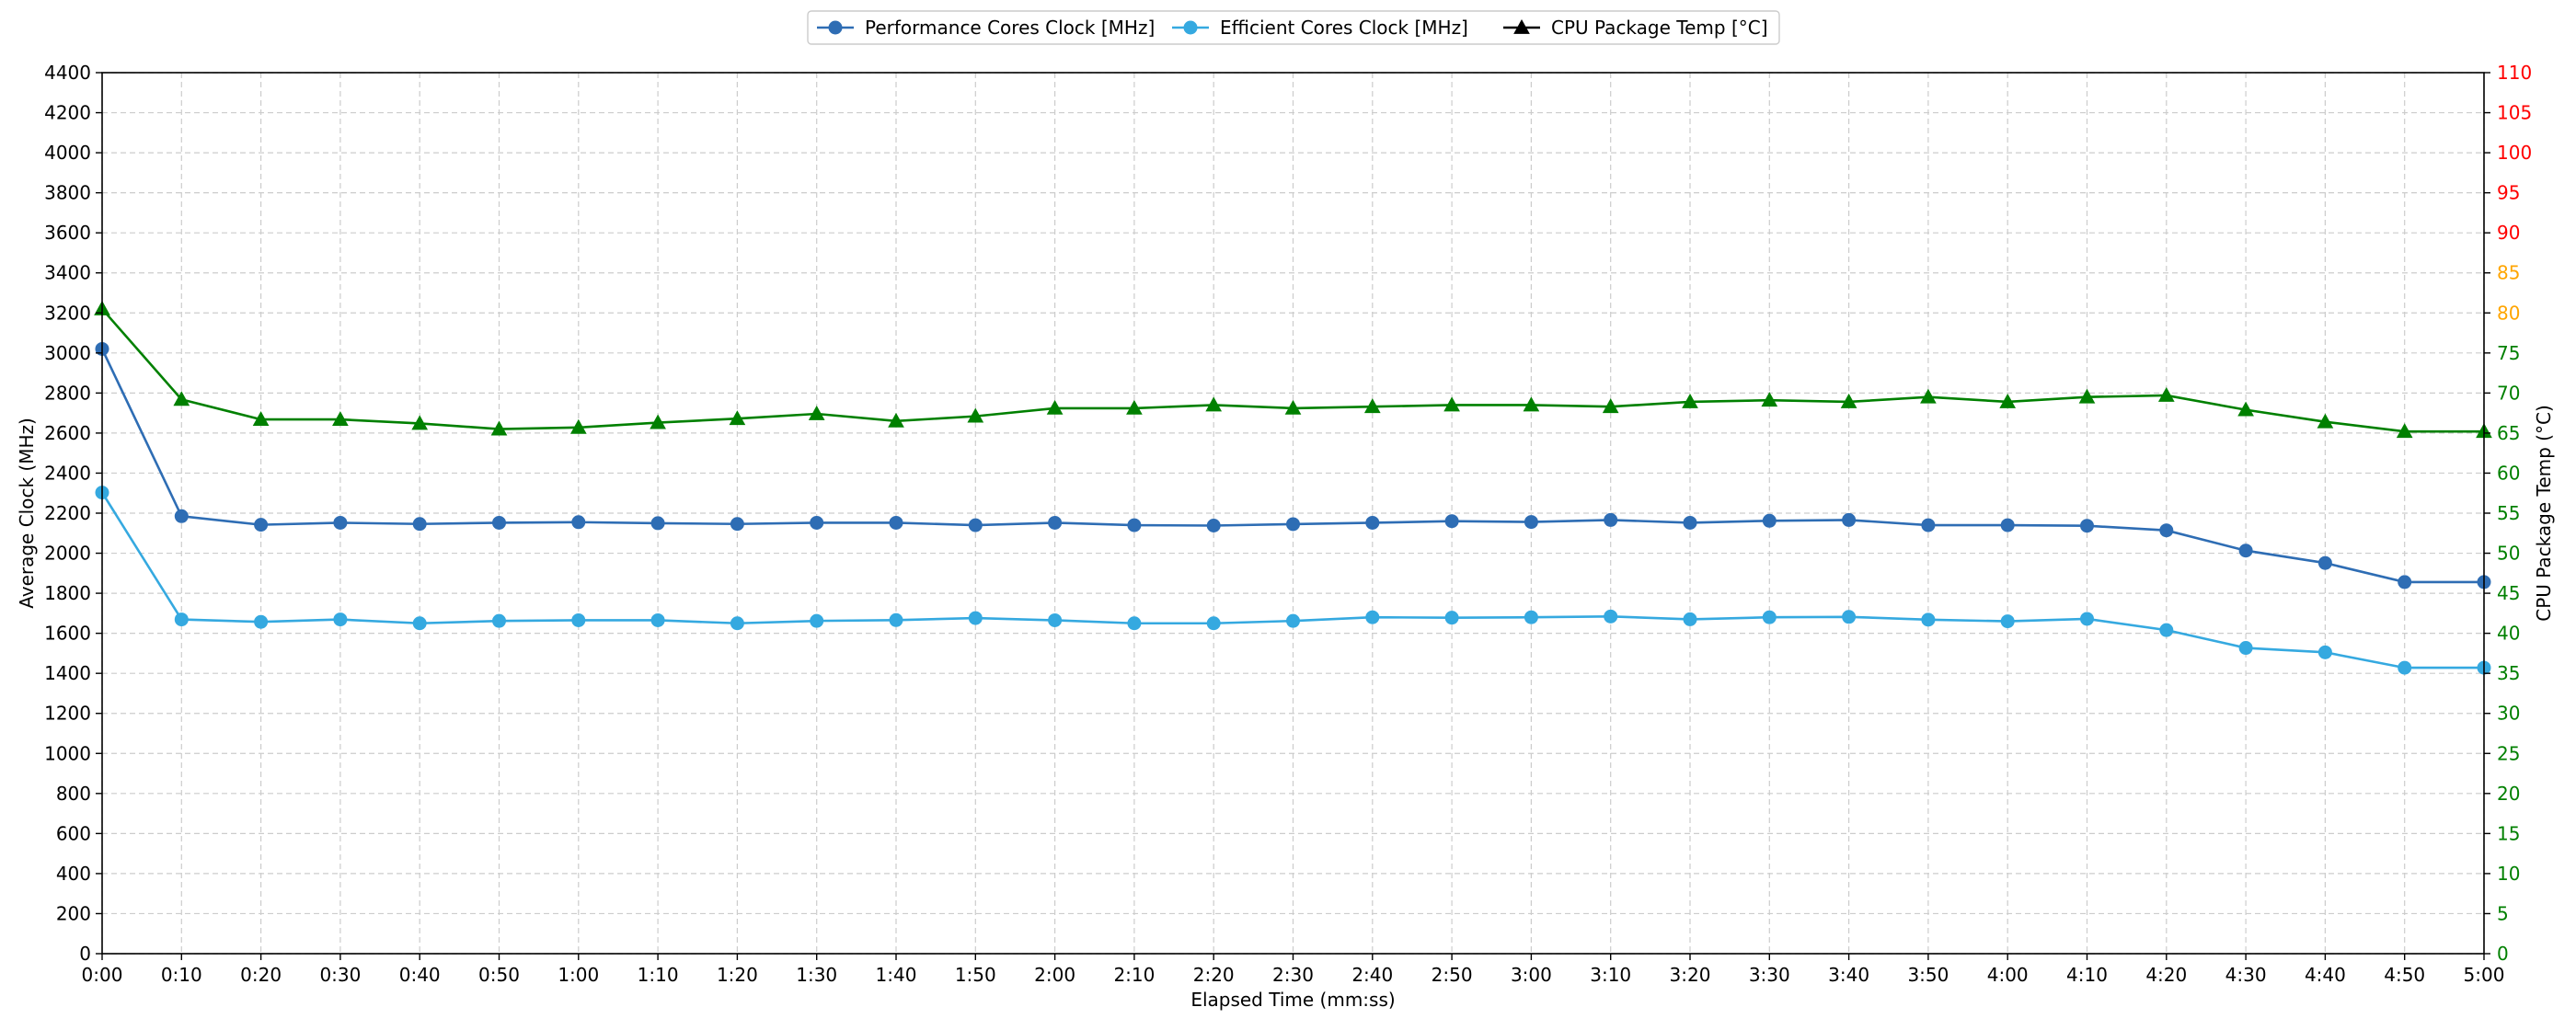  Describe the element at coordinates (67, 113) in the screenshot. I see `y-tick-label: 4200` at that location.